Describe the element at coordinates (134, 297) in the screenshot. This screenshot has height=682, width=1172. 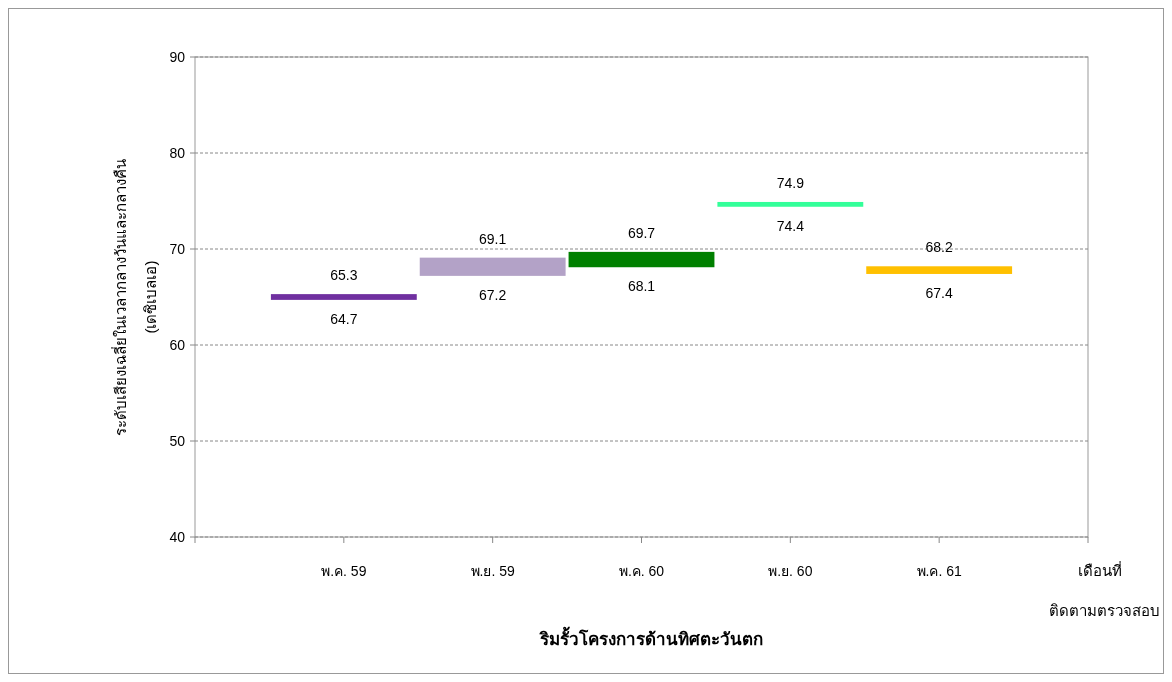
I see `y-axis-title: ระดับเสียงเฉลี่ยในเวลากลางวันและกลางคืน (เดซิเบลเอ)` at that location.